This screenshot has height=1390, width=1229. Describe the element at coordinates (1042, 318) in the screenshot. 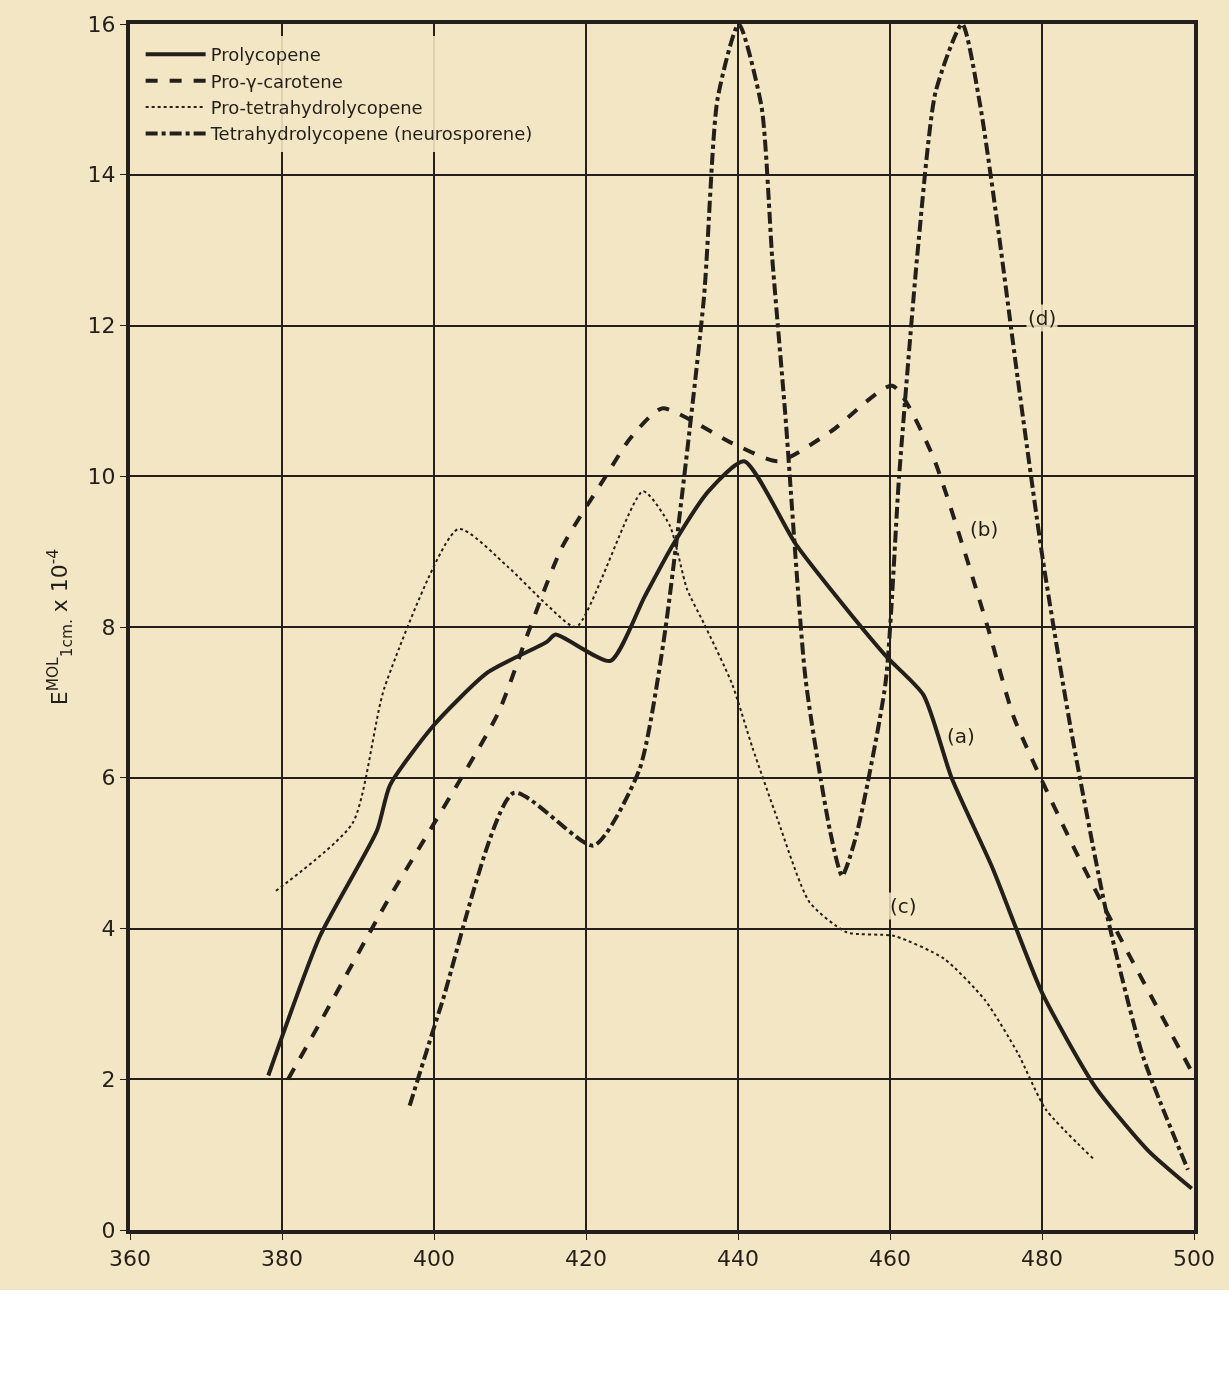

I see `annotation: (d)` at that location.